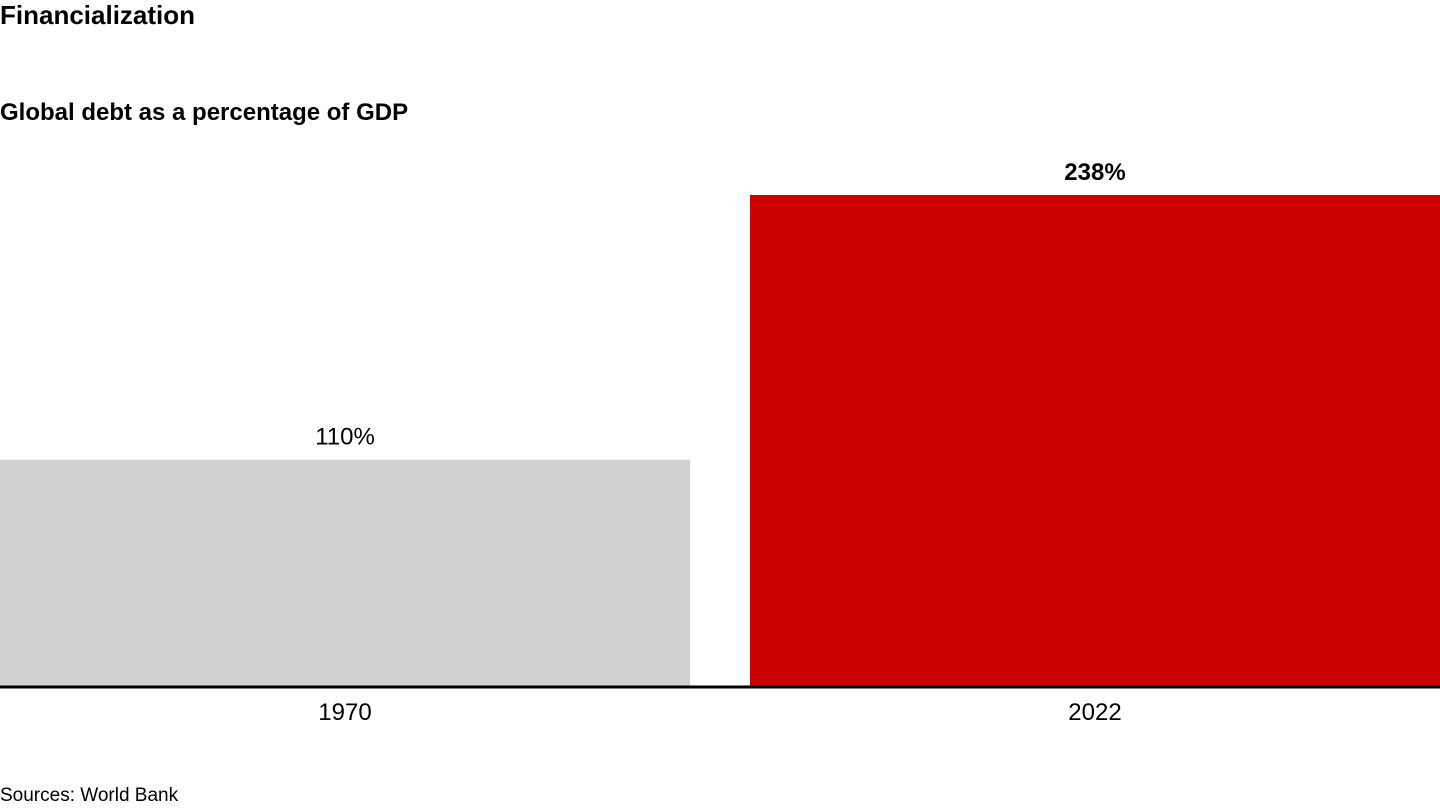  I want to click on x-tick-label-1970: 1970, so click(344, 712).